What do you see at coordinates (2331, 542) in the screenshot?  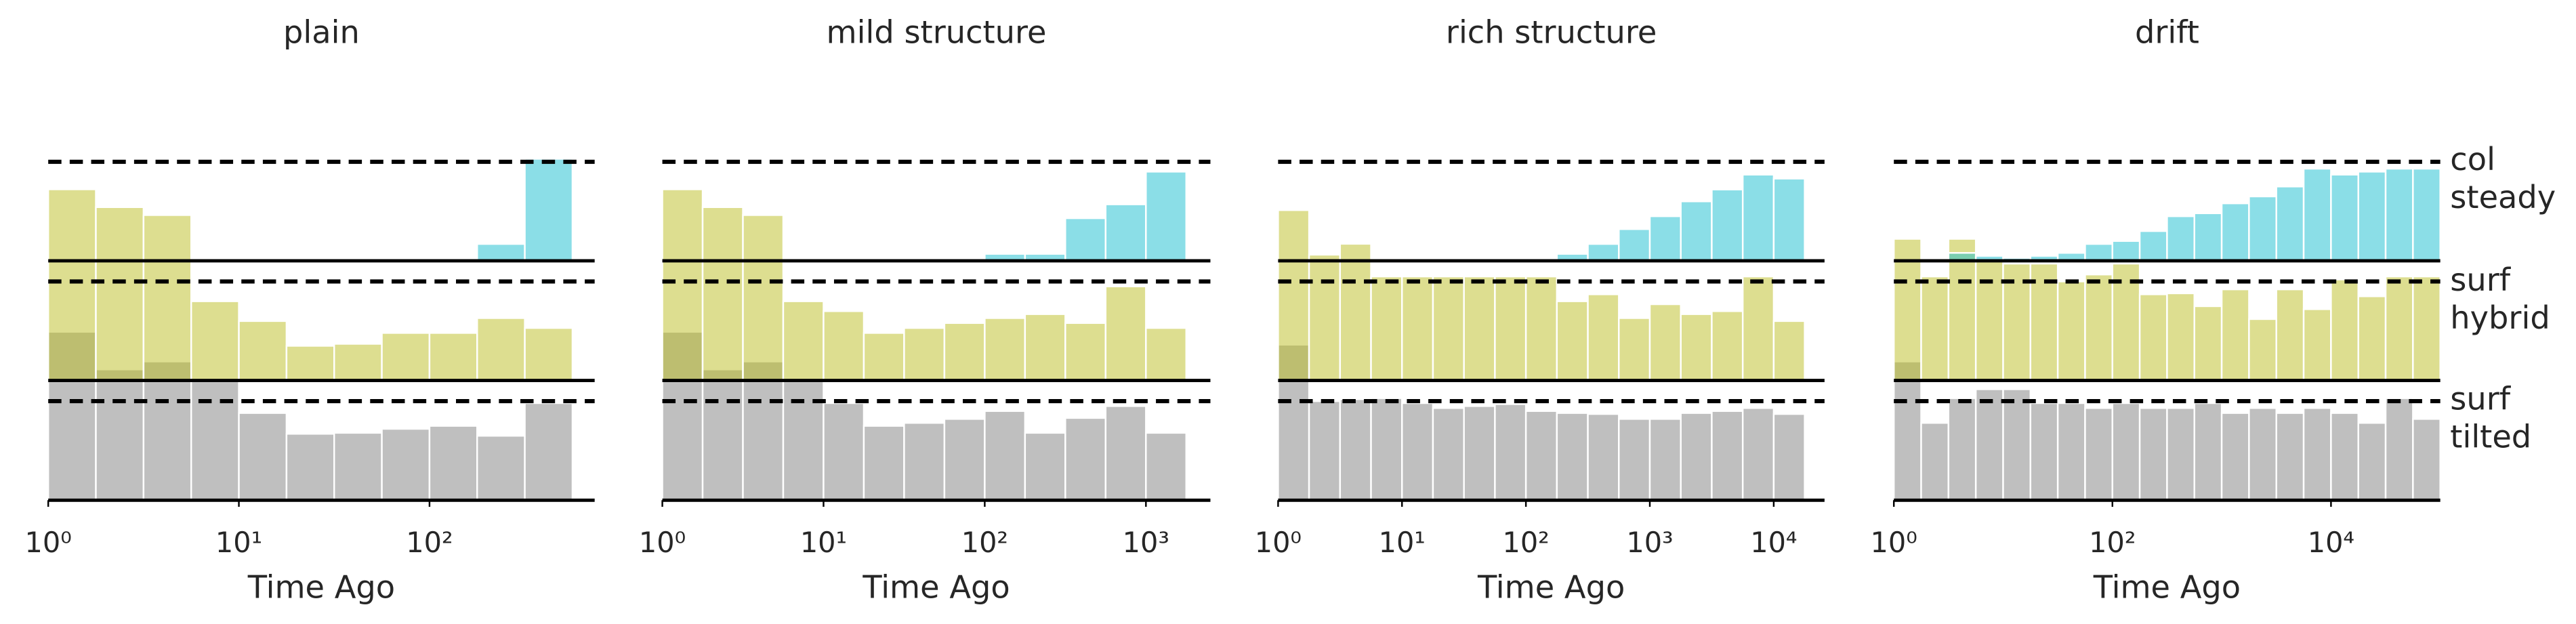 I see `x-tick-label: 10⁴` at bounding box center [2331, 542].